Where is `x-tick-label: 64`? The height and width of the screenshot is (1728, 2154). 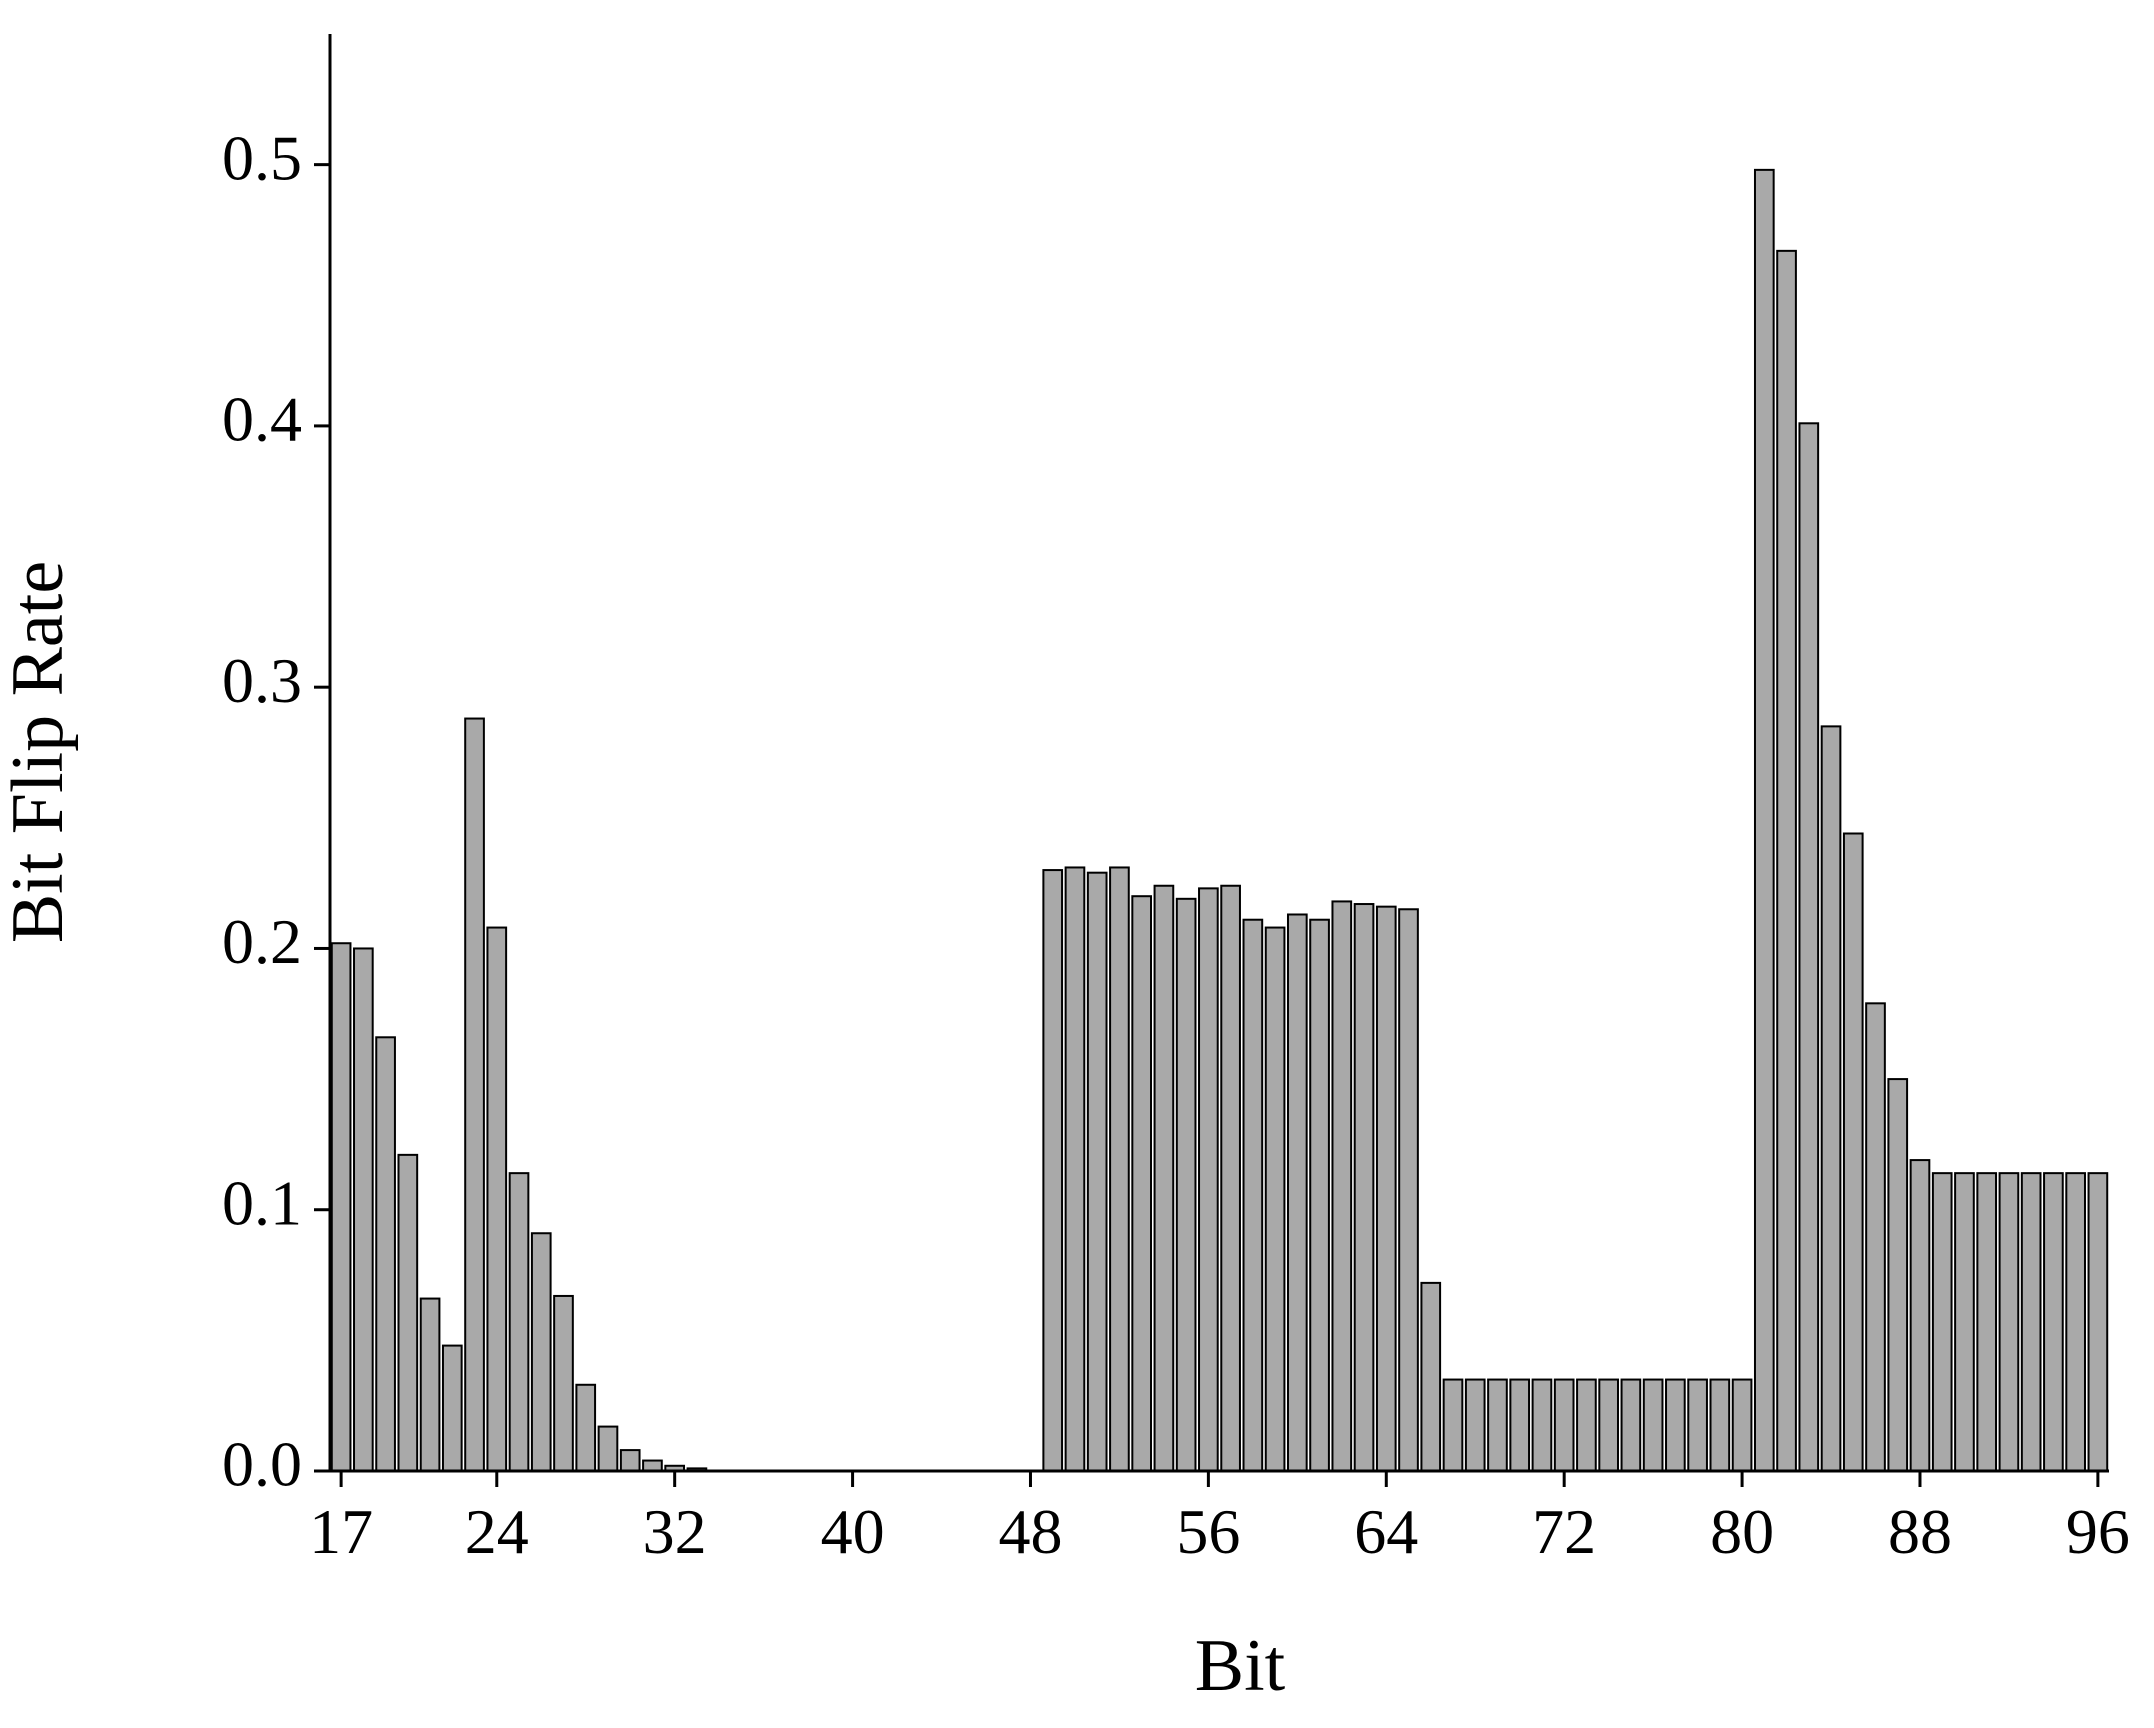
x-tick-label: 64 is located at coordinates (1386, 1531).